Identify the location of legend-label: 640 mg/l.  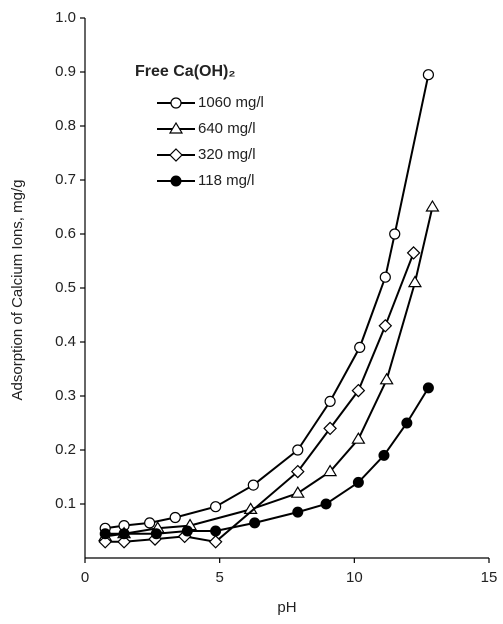
(227, 128).